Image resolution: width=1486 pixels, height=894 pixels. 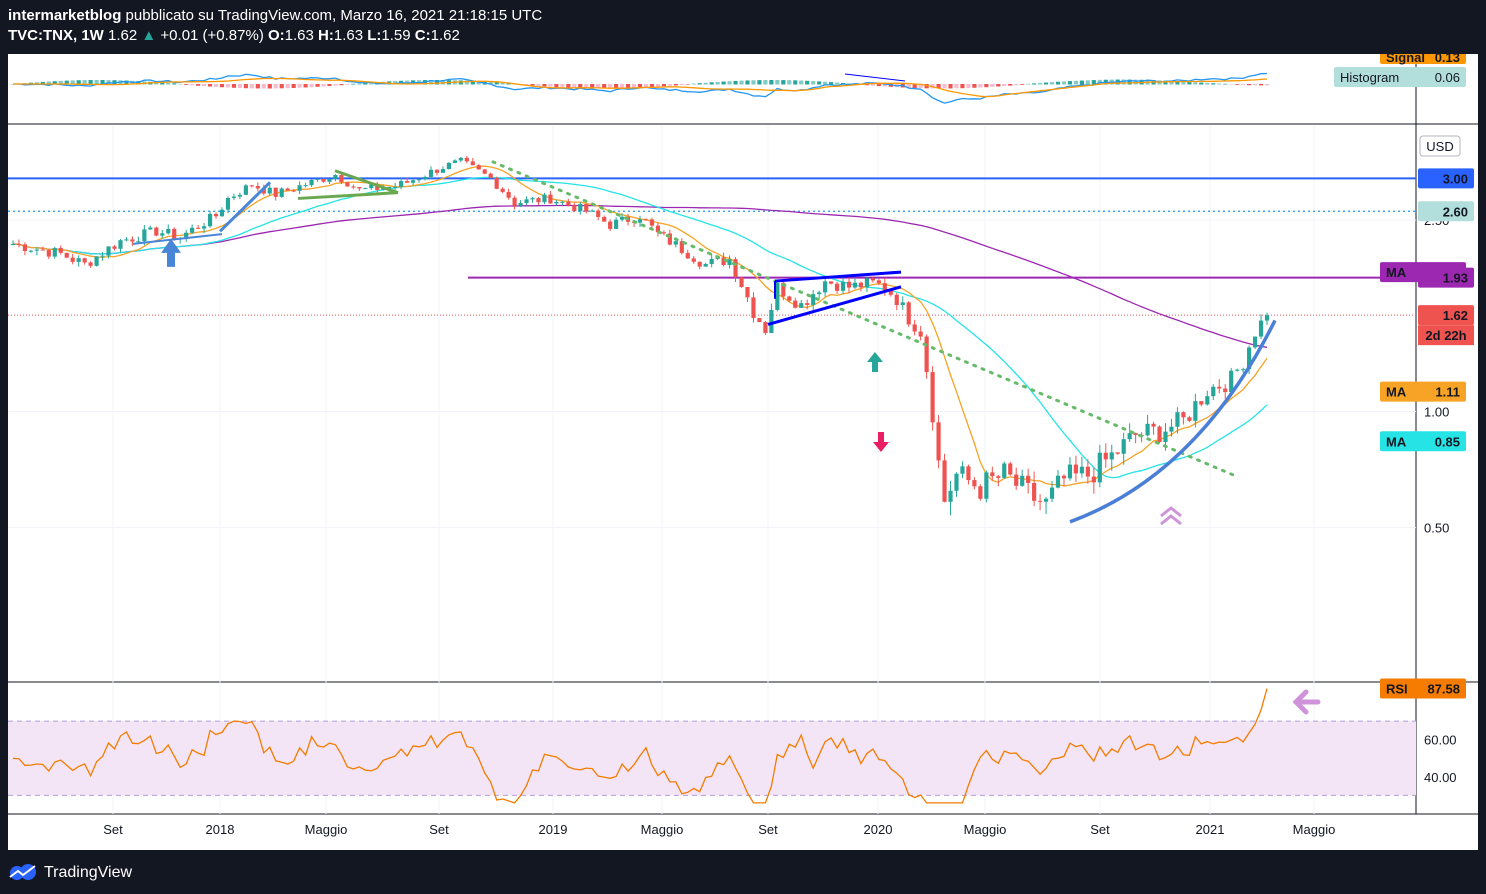 What do you see at coordinates (65, 15) in the screenshot?
I see `author-name: intermarketblog` at bounding box center [65, 15].